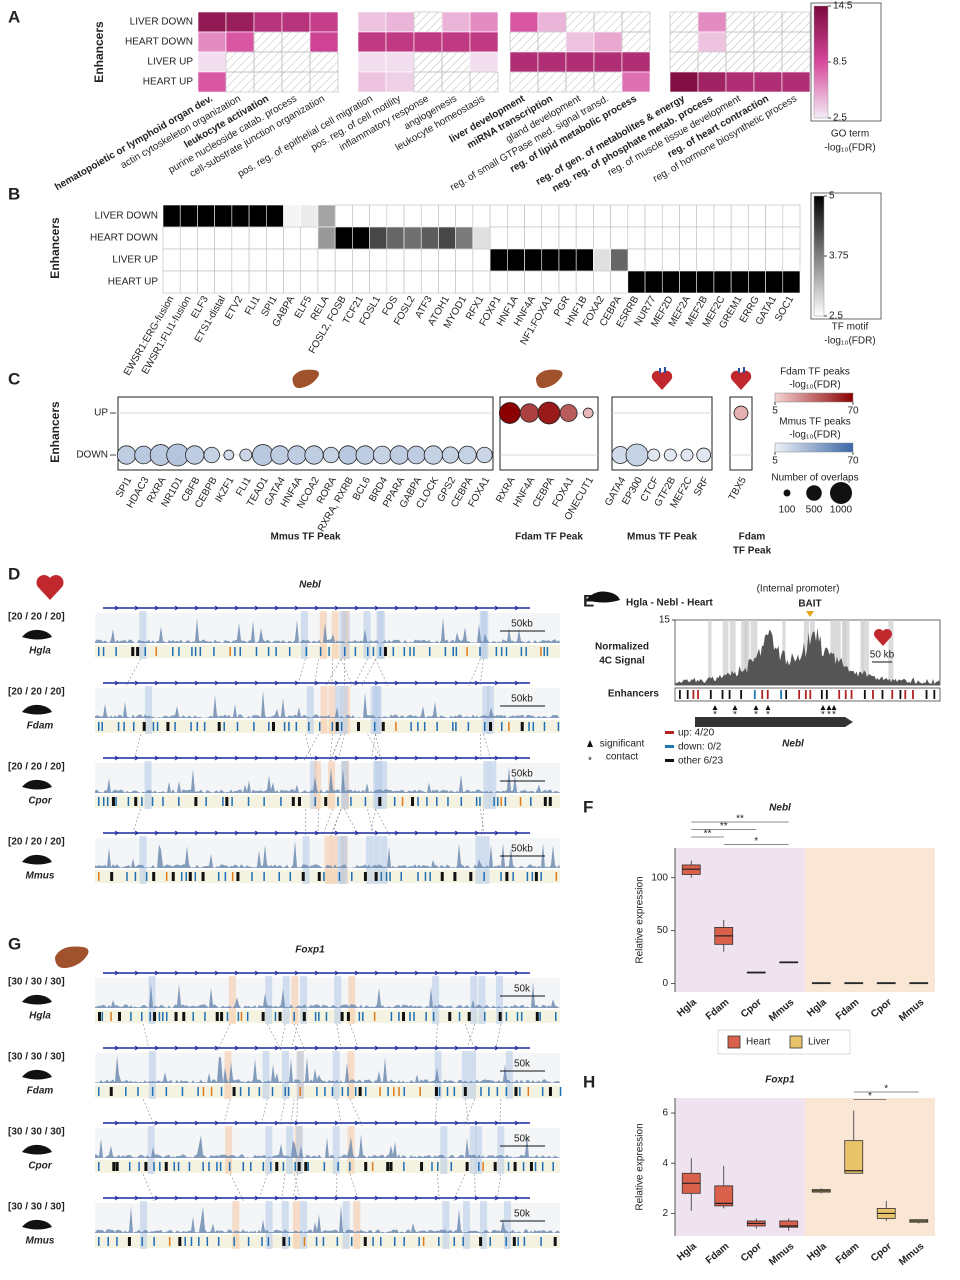 Image resolution: width=960 pixels, height=1280 pixels. Describe the element at coordinates (37, 859) in the screenshot. I see `species-icon` at that location.